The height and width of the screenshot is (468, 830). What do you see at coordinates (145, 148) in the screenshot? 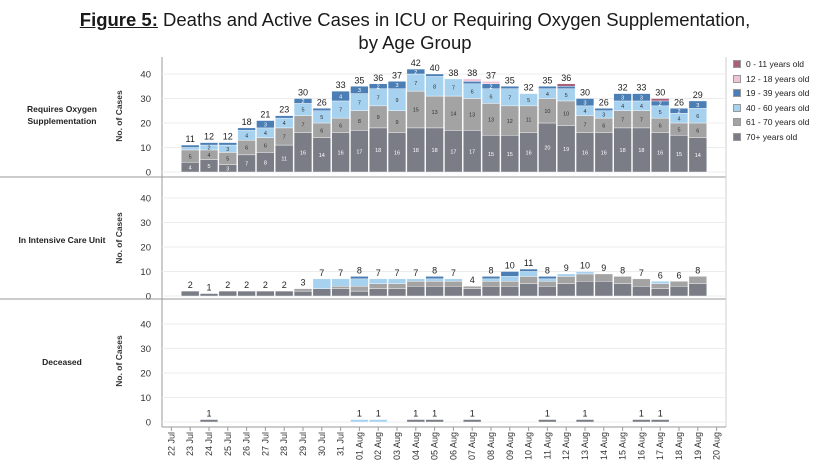
I see `y-tick-label: 10` at bounding box center [145, 148].